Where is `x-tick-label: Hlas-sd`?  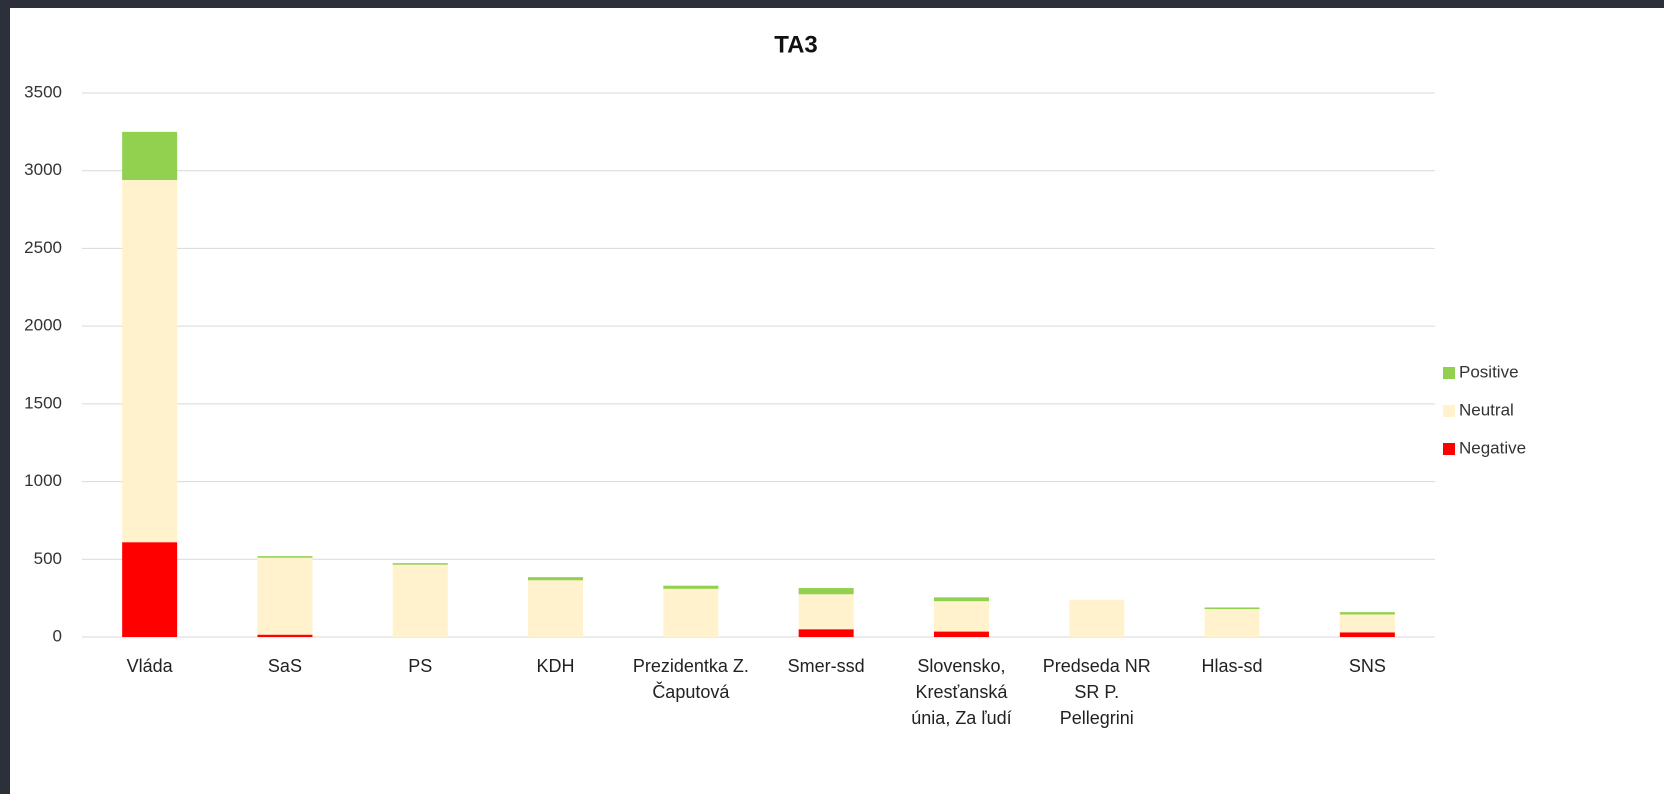
x-tick-label: Hlas-sd is located at coordinates (1232, 666).